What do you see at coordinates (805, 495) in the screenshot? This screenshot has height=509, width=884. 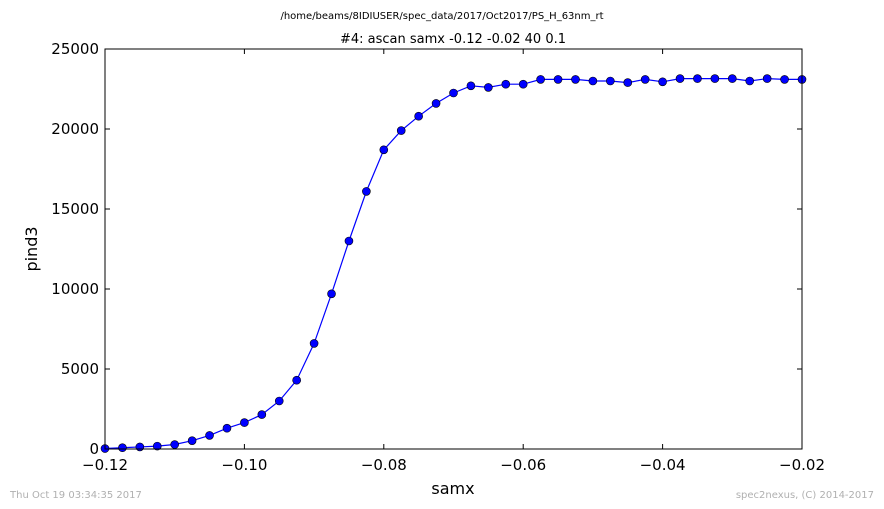 I see `footer-credit: spec2nexus, (C) 2014-2017` at bounding box center [805, 495].